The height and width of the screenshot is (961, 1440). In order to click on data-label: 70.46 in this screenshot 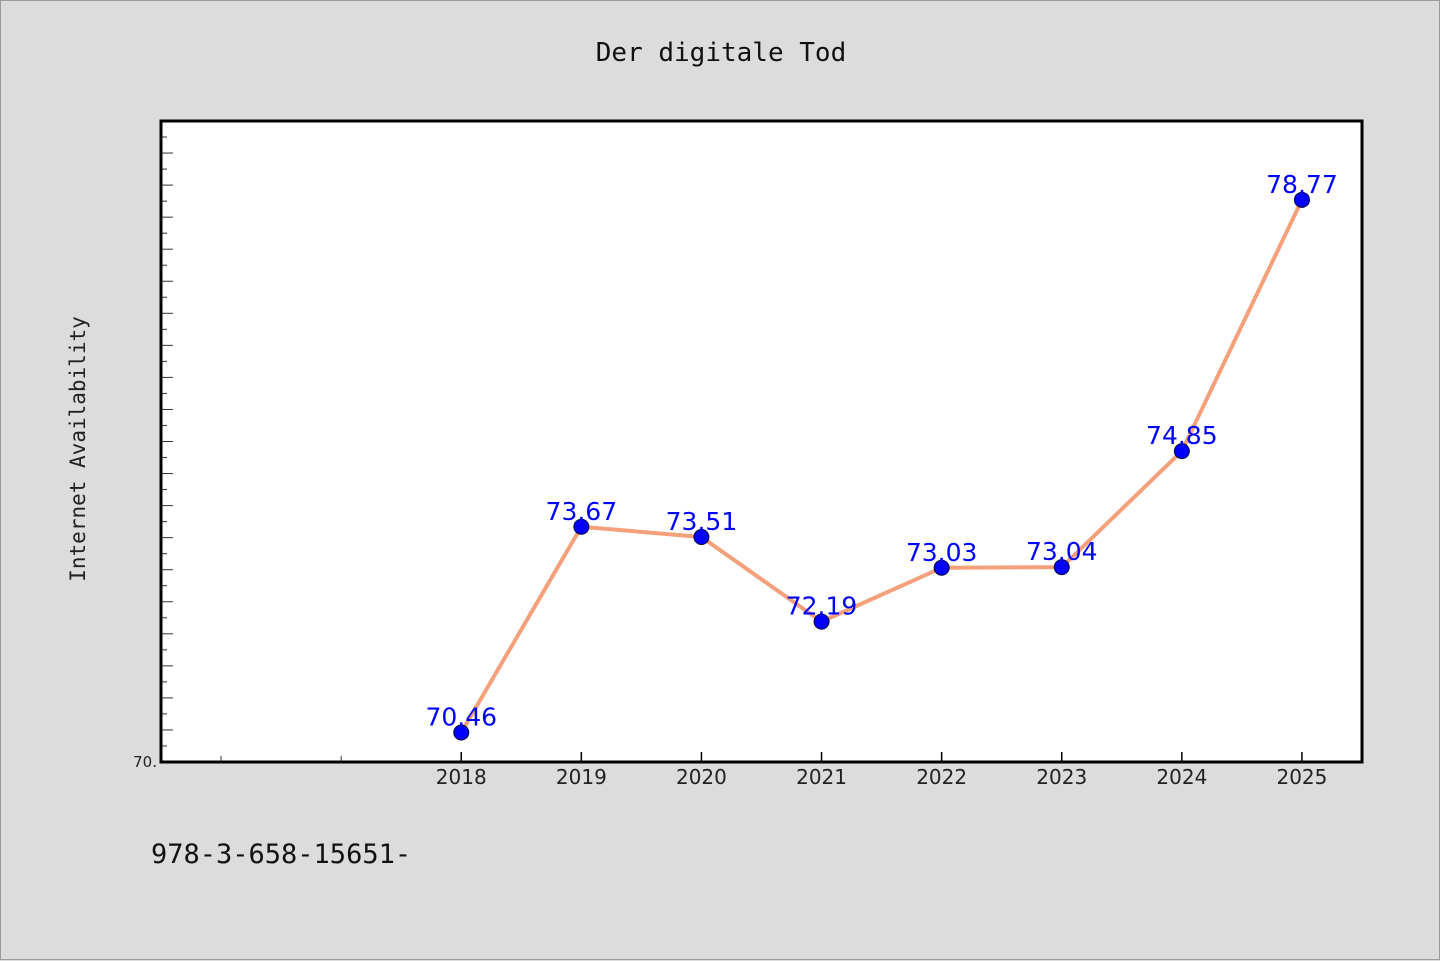, I will do `click(461, 717)`.